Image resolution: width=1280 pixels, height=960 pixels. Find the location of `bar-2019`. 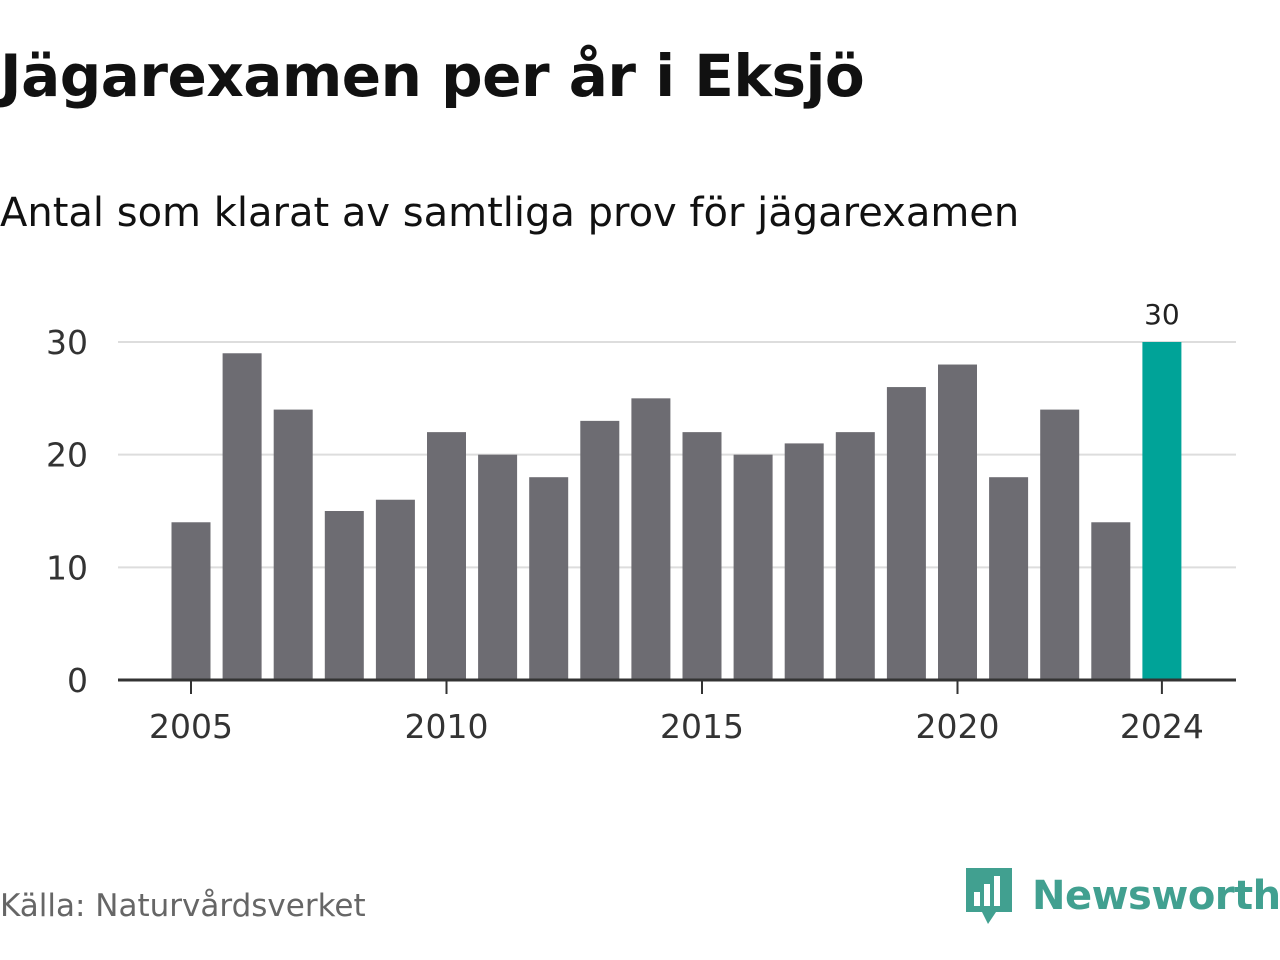

bar-2019 is located at coordinates (906, 533).